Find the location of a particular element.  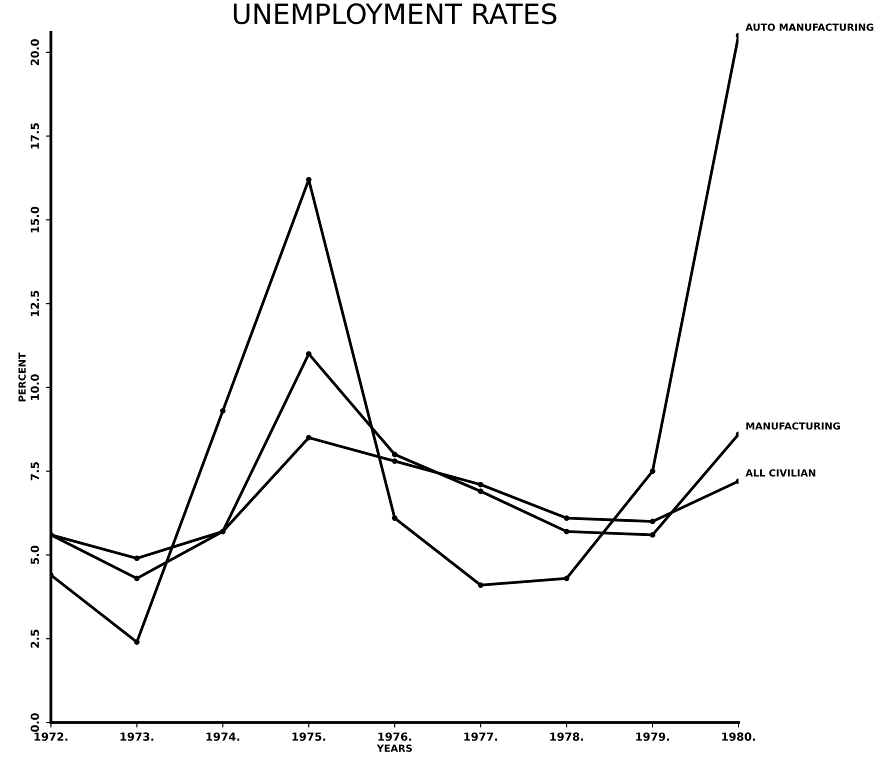

y-tick-label: 20.0 is located at coordinates (35, 52).